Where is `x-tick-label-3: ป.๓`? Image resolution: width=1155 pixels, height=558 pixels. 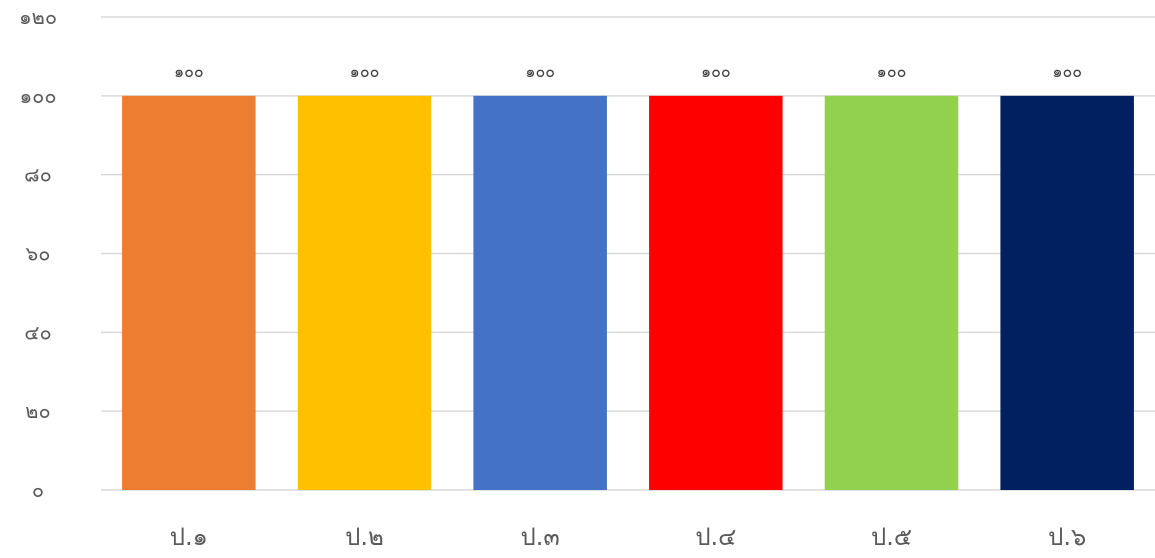 x-tick-label-3: ป.๓ is located at coordinates (540, 537).